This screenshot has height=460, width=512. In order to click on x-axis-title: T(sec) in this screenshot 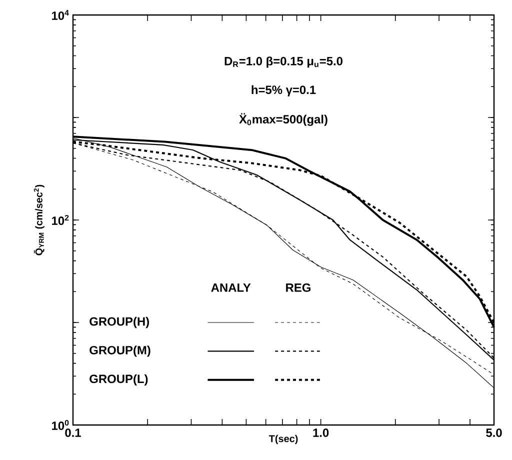, I will do `click(283, 439)`.